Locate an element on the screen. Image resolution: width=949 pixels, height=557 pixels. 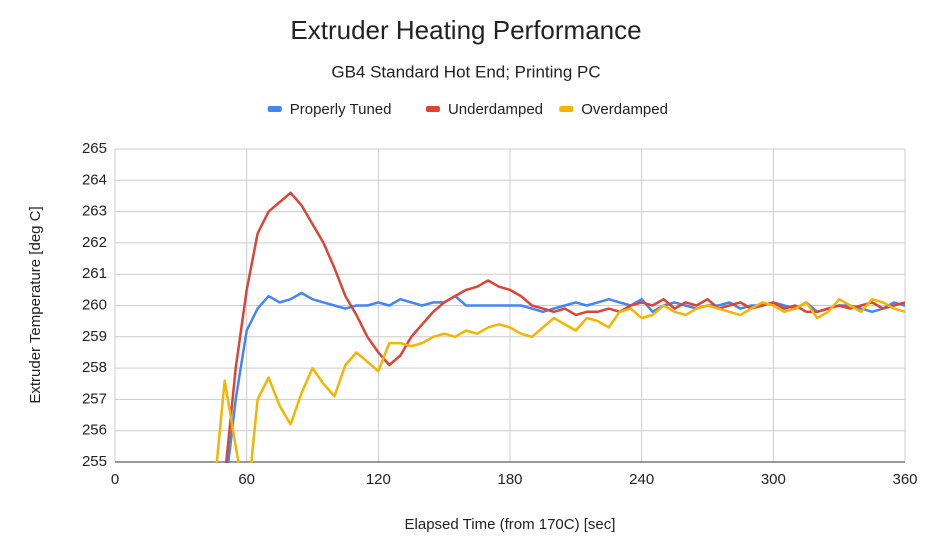
x-tick-label: 60 is located at coordinates (246, 479).